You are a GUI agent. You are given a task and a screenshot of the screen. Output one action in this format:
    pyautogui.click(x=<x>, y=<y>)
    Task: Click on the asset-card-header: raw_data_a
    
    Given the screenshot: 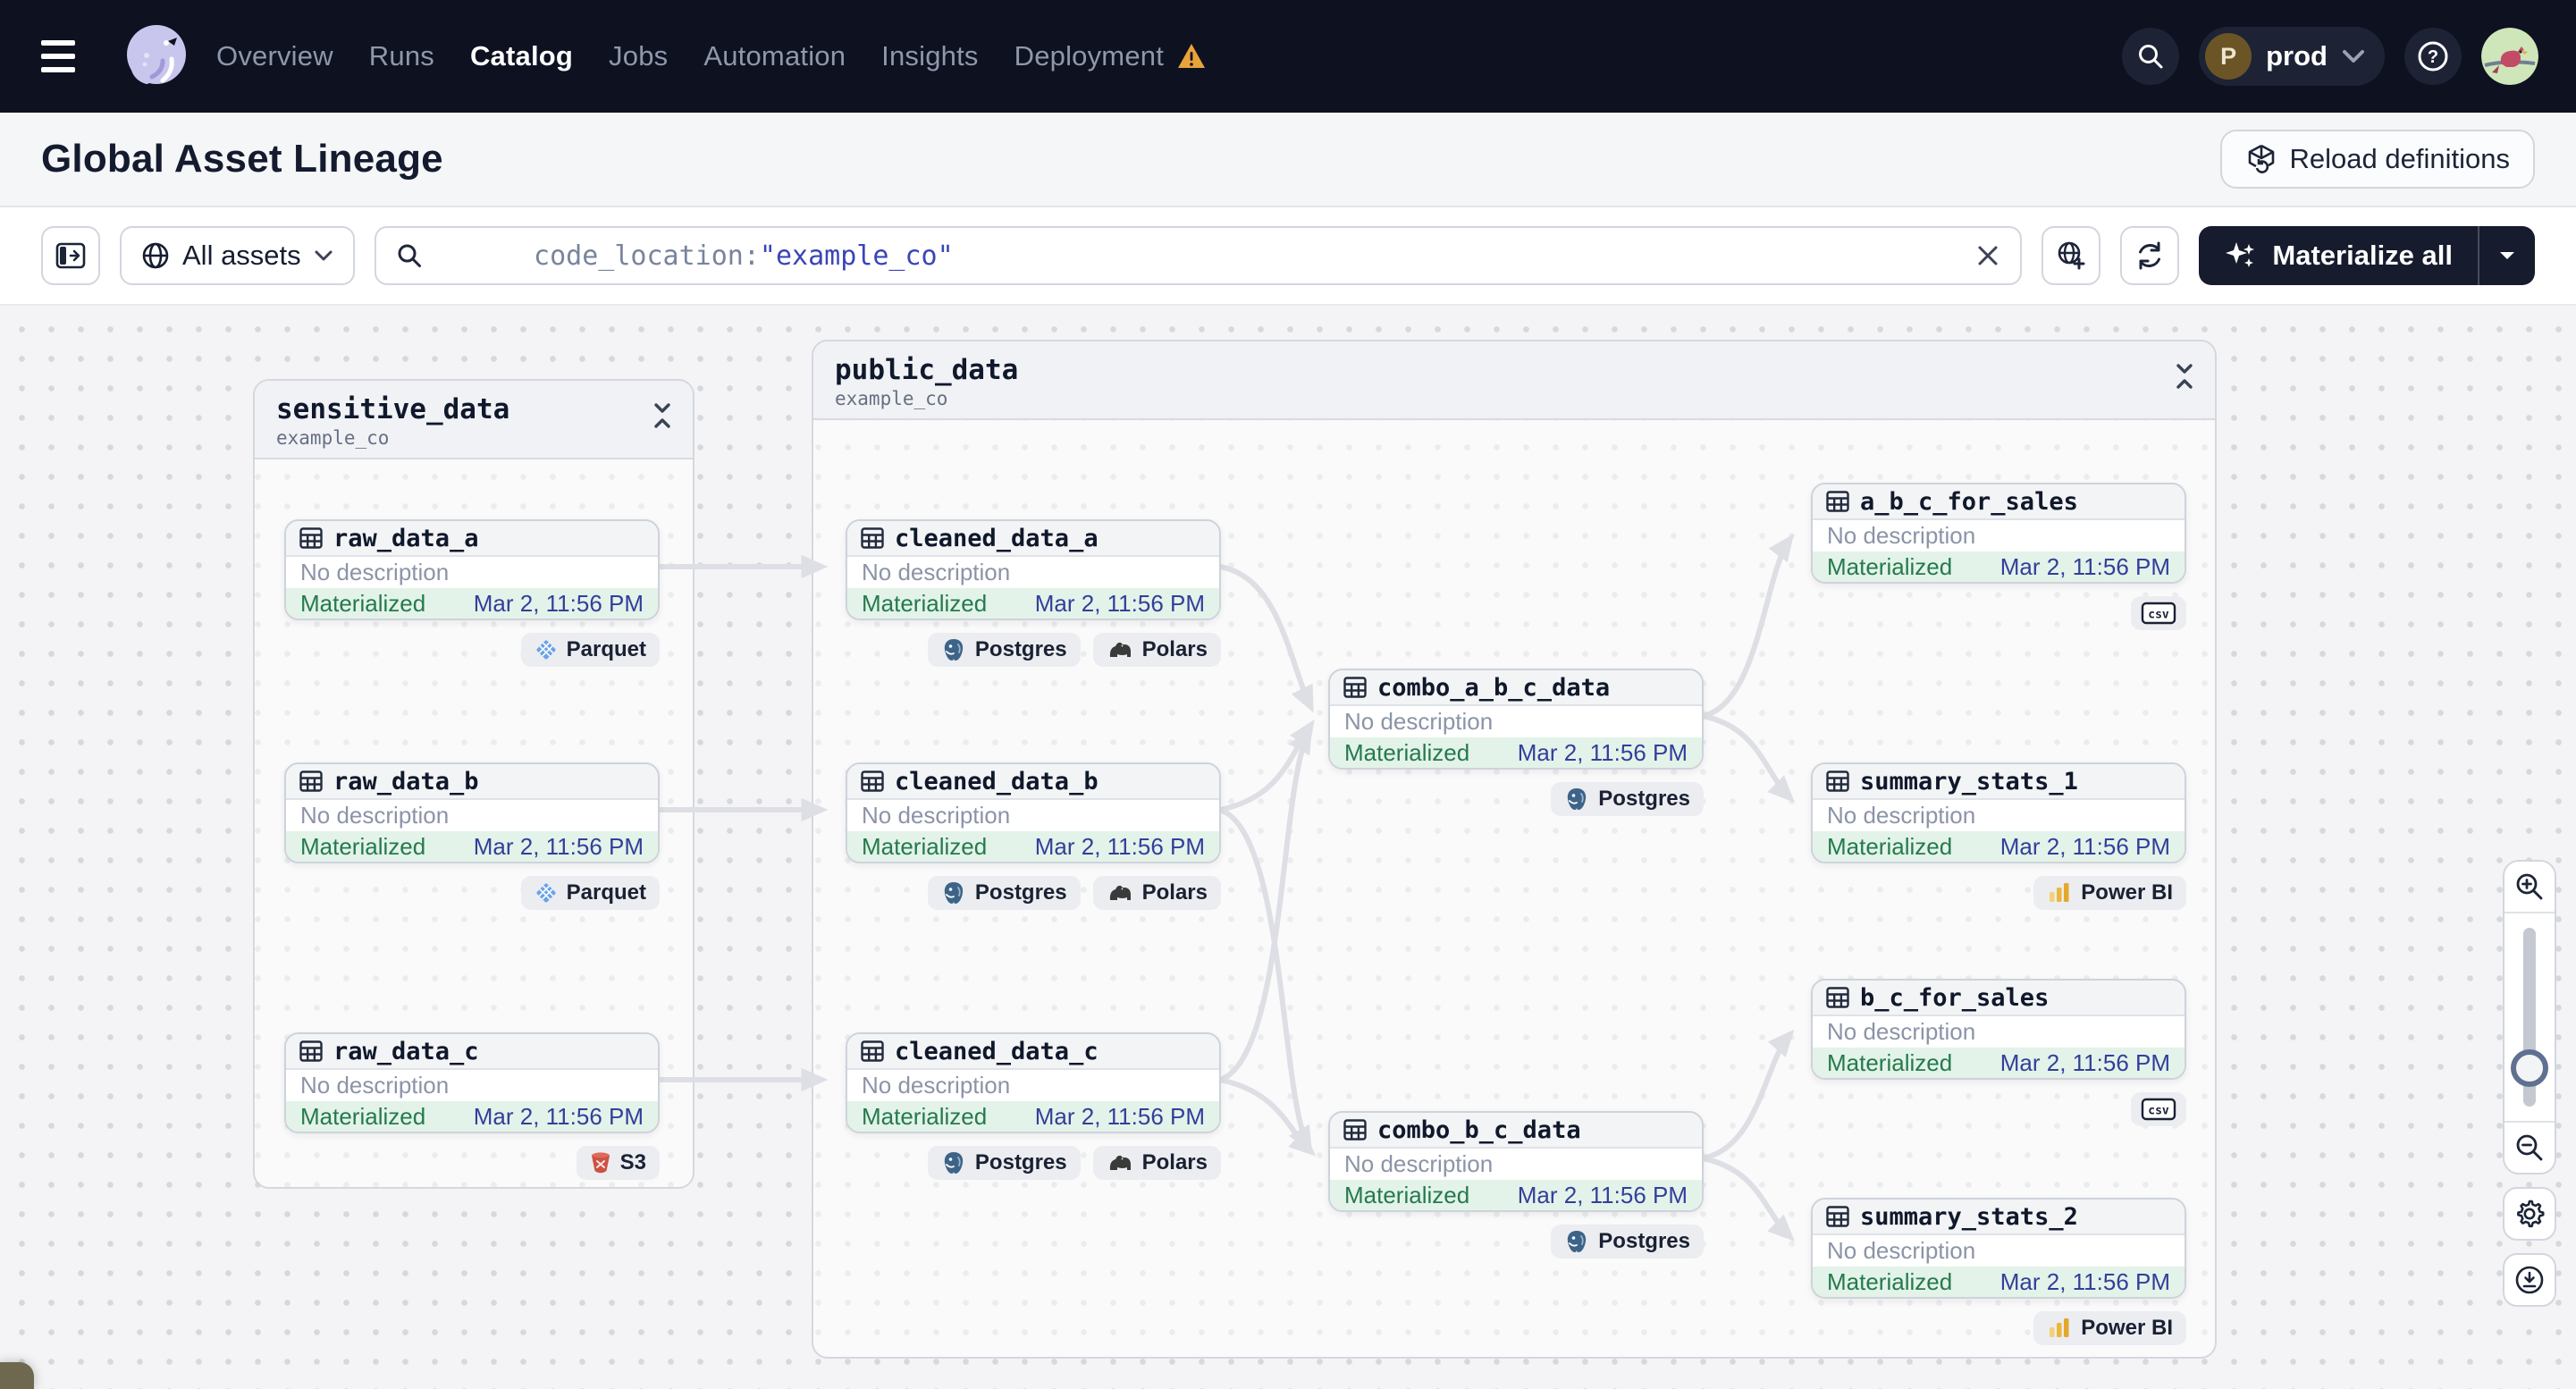 What is the action you would take?
    pyautogui.click(x=472, y=539)
    